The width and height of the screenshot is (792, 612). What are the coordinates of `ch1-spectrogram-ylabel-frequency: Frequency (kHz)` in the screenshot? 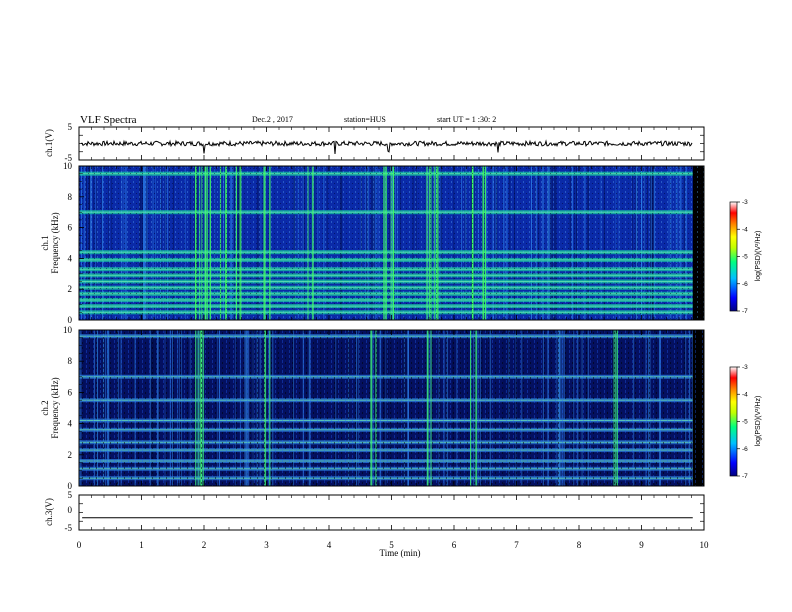 It's located at (55, 242).